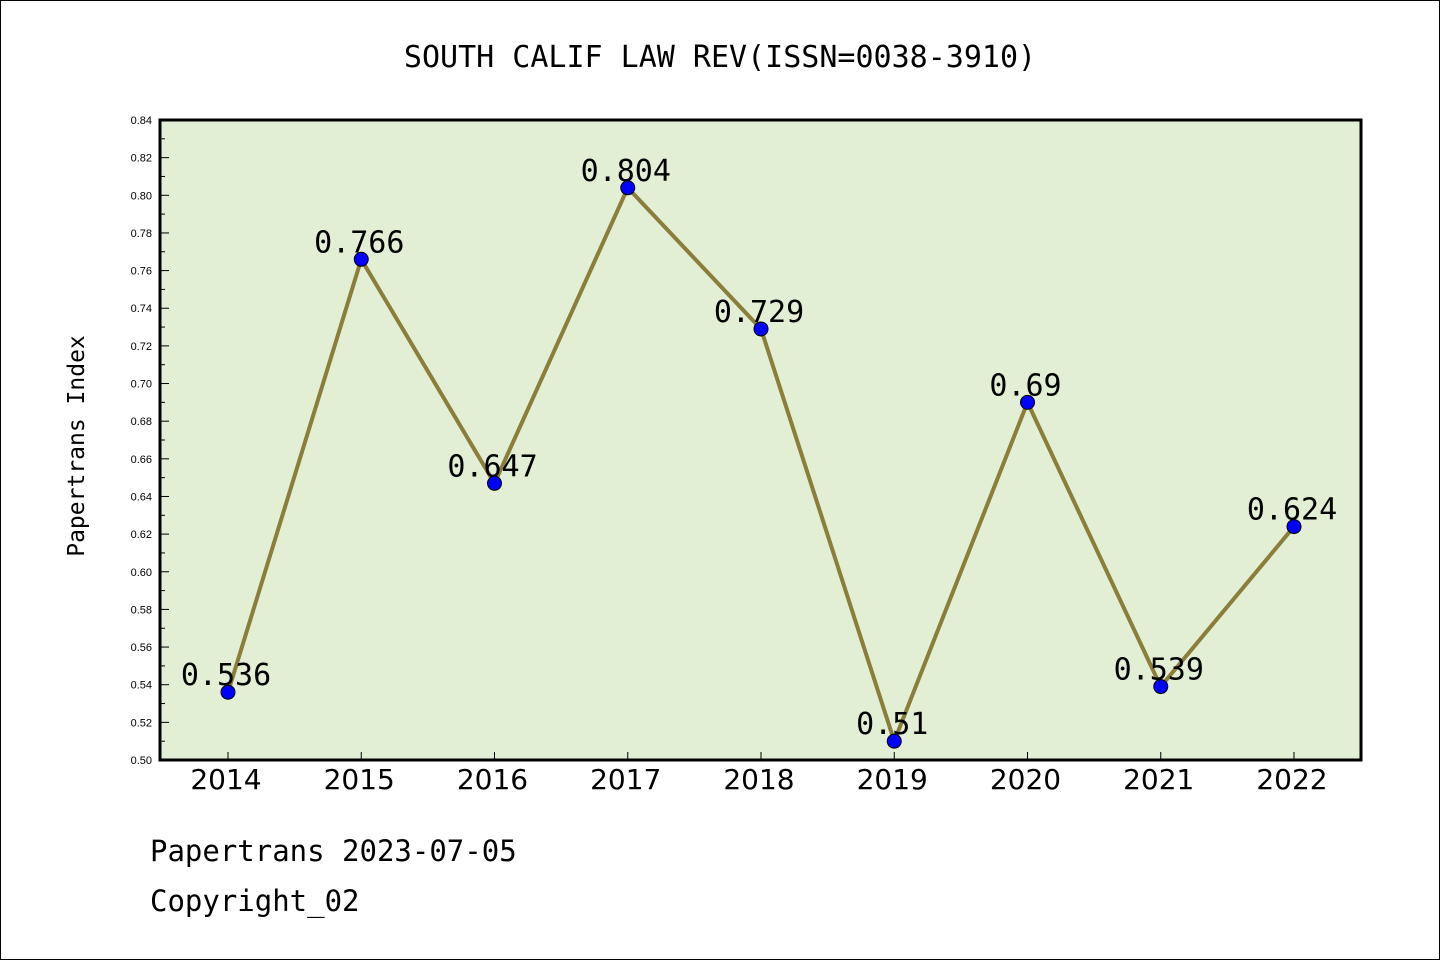 Image resolution: width=1440 pixels, height=960 pixels. Describe the element at coordinates (1025, 779) in the screenshot. I see `x-tick-label: 2020` at that location.